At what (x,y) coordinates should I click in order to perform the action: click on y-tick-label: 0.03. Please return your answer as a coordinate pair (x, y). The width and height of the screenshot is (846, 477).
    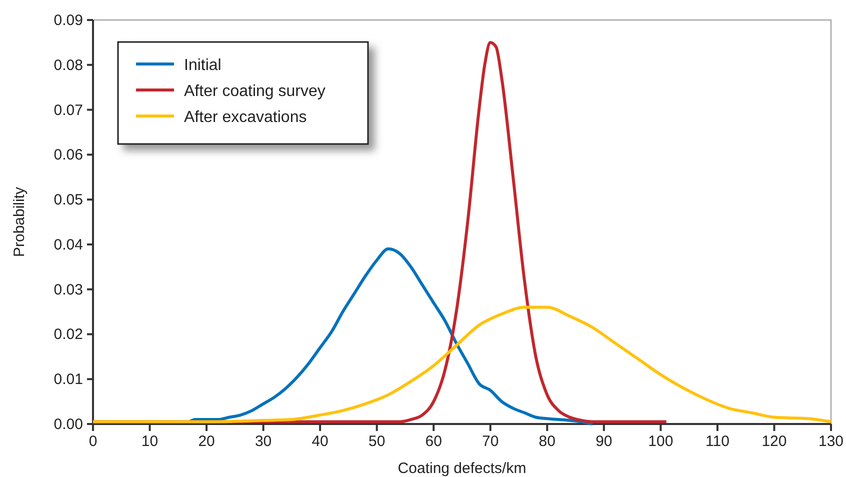
    Looking at the image, I should click on (68, 289).